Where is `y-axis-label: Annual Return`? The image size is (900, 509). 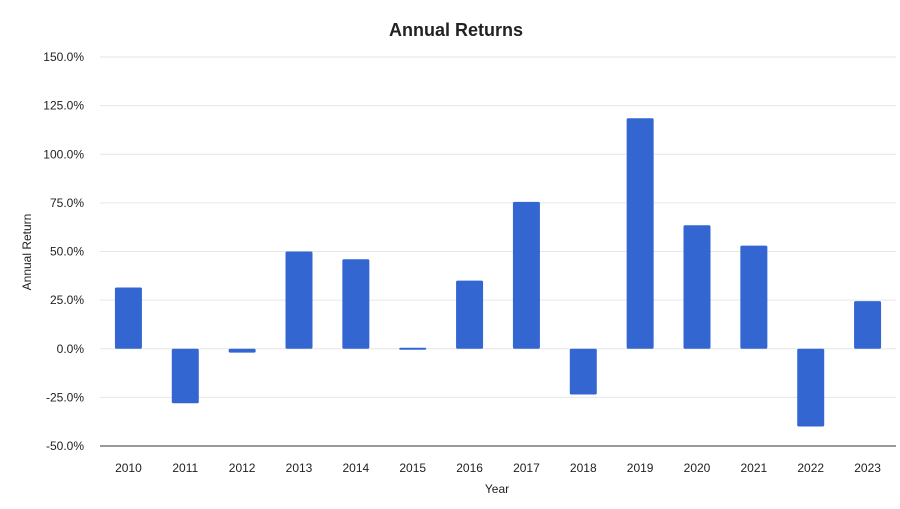
y-axis-label: Annual Return is located at coordinates (27, 252).